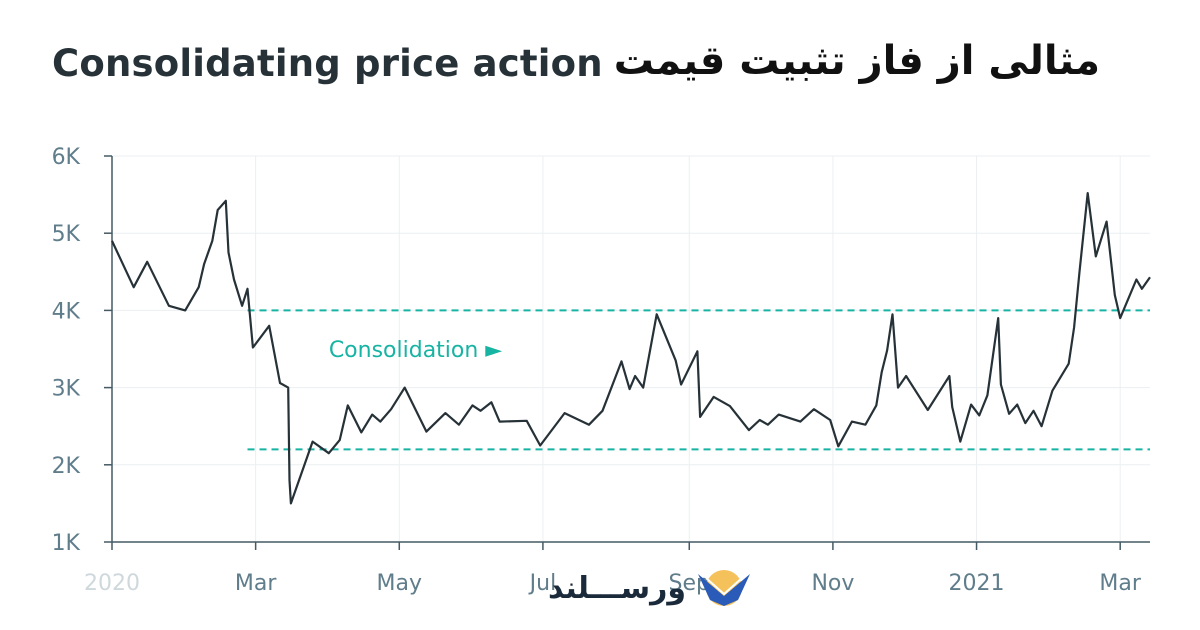 The width and height of the screenshot is (1200, 630). Describe the element at coordinates (327, 63) in the screenshot. I see `chart-title: Consolidating price action` at that location.